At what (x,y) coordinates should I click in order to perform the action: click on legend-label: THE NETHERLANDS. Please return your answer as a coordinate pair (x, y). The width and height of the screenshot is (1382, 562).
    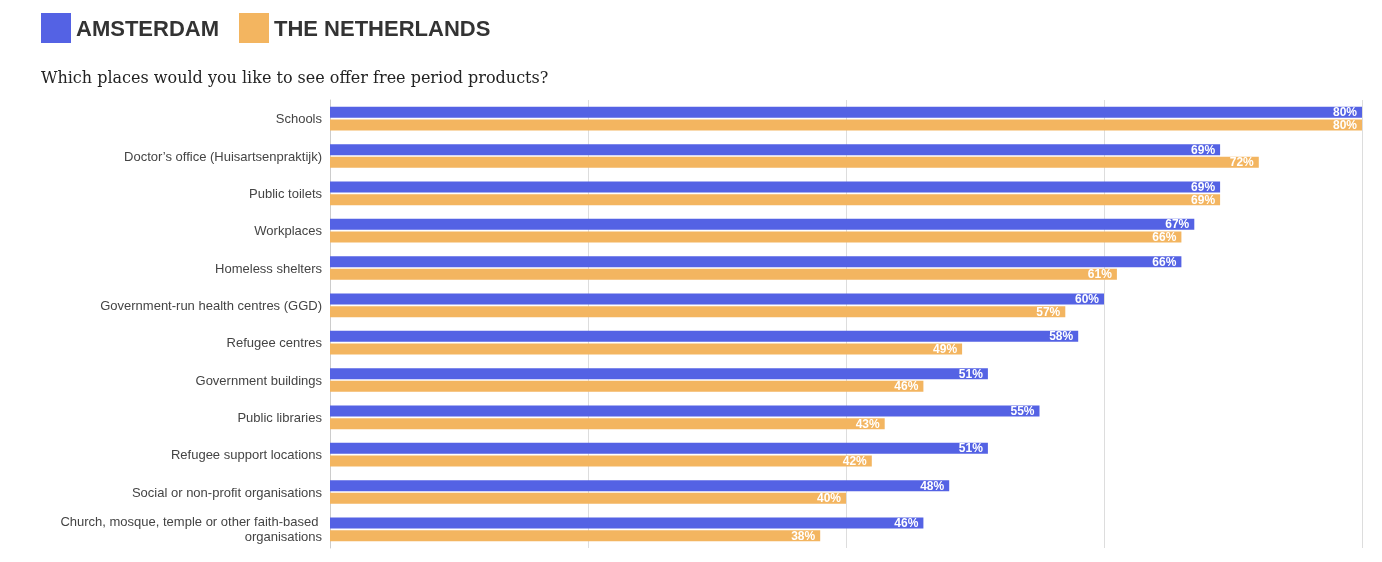
    Looking at the image, I should click on (382, 28).